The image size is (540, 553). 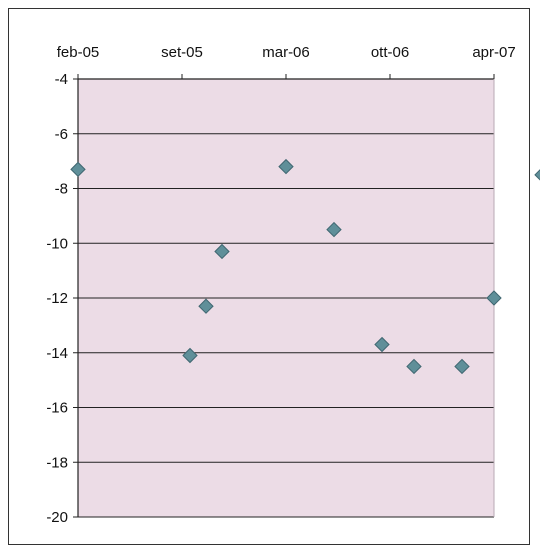 What do you see at coordinates (57, 298) in the screenshot?
I see `y-tick-label: -12` at bounding box center [57, 298].